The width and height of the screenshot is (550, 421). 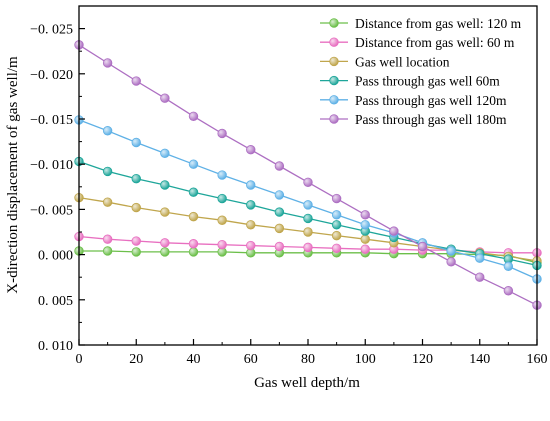 What do you see at coordinates (79, 359) in the screenshot?
I see `x-tick-label: 0` at bounding box center [79, 359].